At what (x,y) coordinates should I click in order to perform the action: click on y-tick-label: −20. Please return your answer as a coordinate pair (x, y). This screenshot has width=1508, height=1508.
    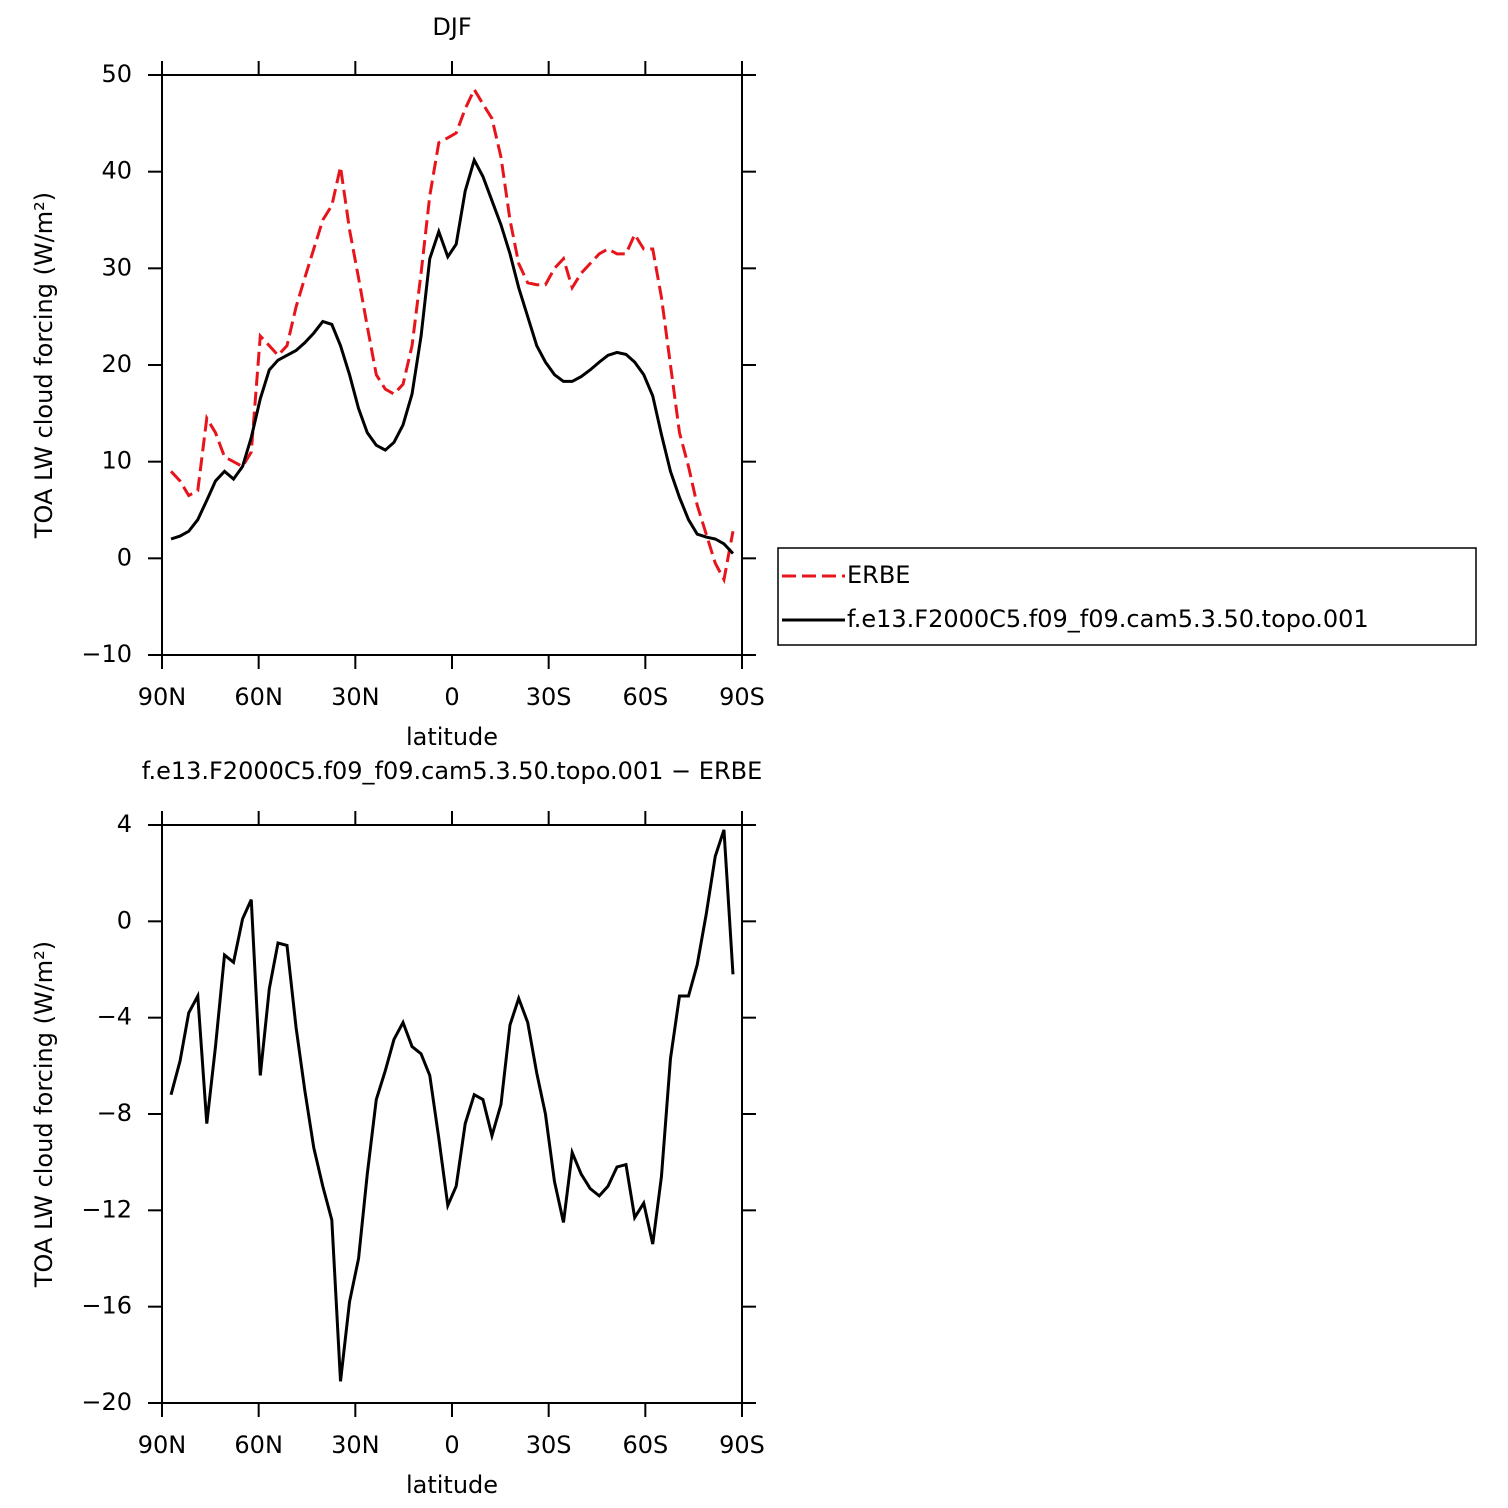
    Looking at the image, I should click on (106, 1402).